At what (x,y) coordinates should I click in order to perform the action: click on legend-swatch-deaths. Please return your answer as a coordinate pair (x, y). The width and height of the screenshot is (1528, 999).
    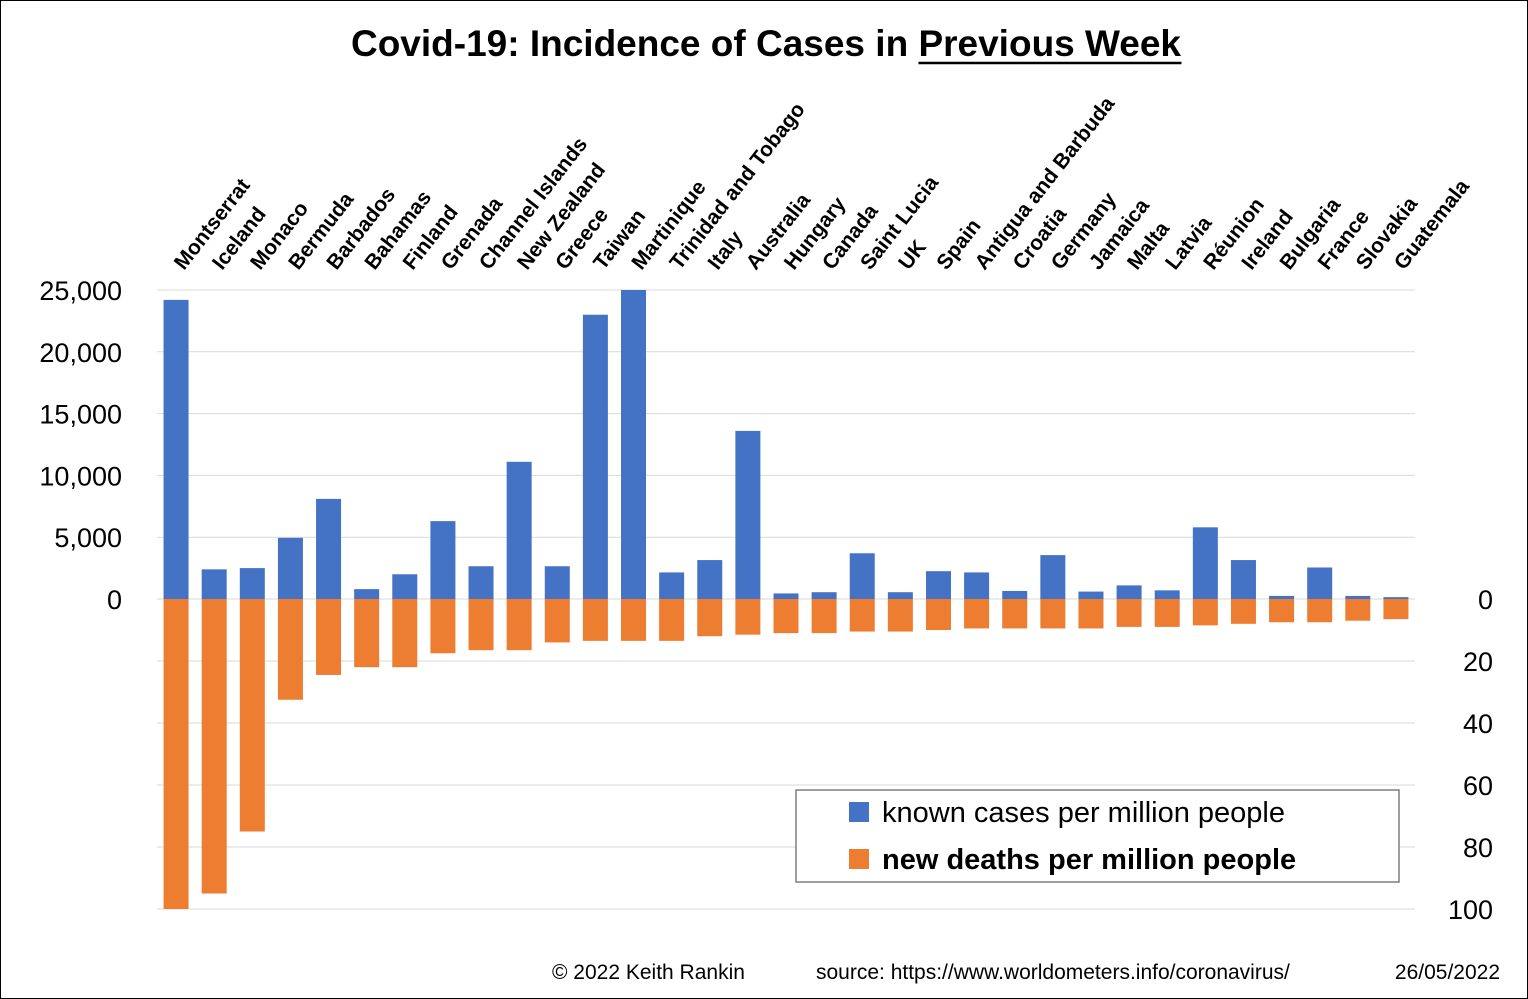
    Looking at the image, I should click on (859, 859).